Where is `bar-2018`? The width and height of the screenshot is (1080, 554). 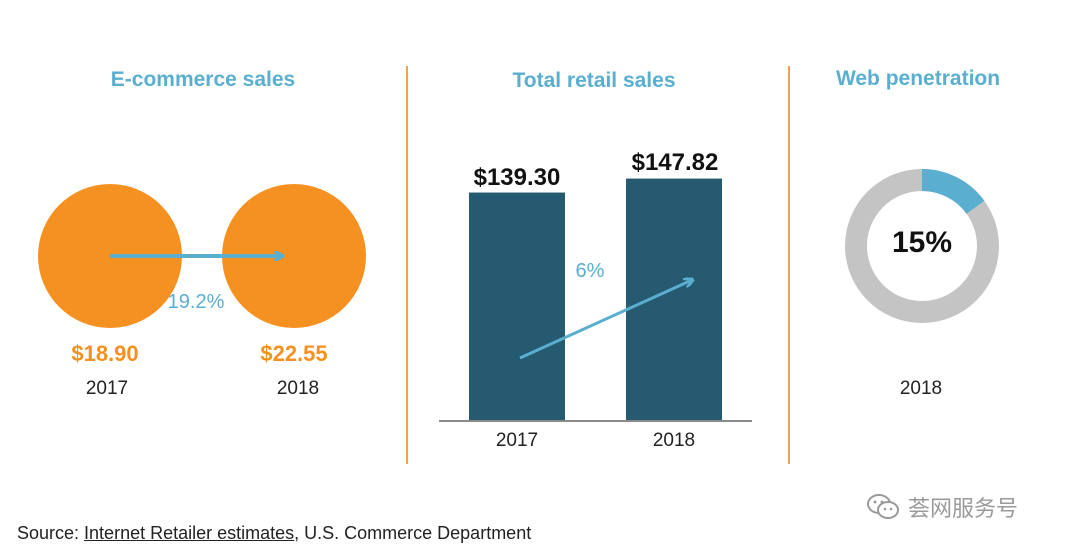
bar-2018 is located at coordinates (674, 299).